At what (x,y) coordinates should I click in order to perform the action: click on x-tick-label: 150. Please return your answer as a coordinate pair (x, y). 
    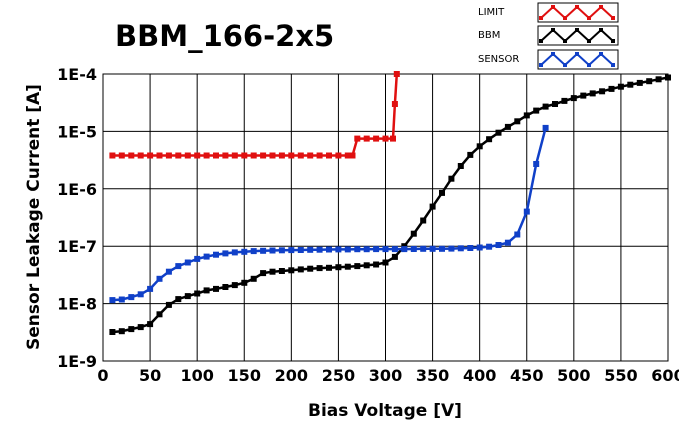
    Looking at the image, I should click on (244, 375).